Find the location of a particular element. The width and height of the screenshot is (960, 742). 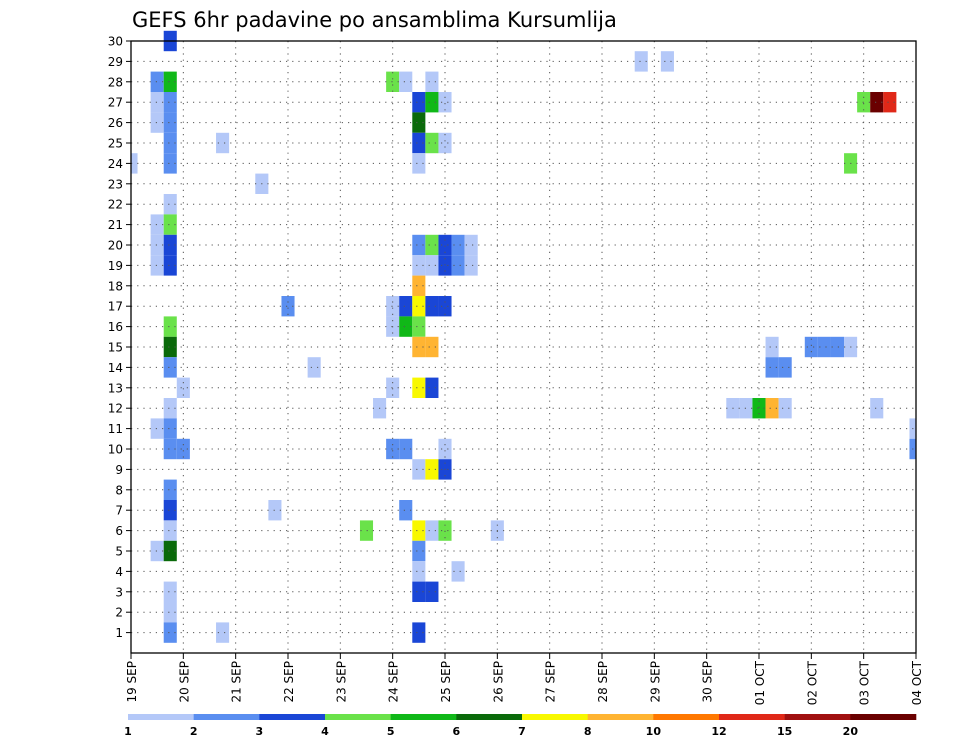

colorbar-label: 5 is located at coordinates (391, 731).